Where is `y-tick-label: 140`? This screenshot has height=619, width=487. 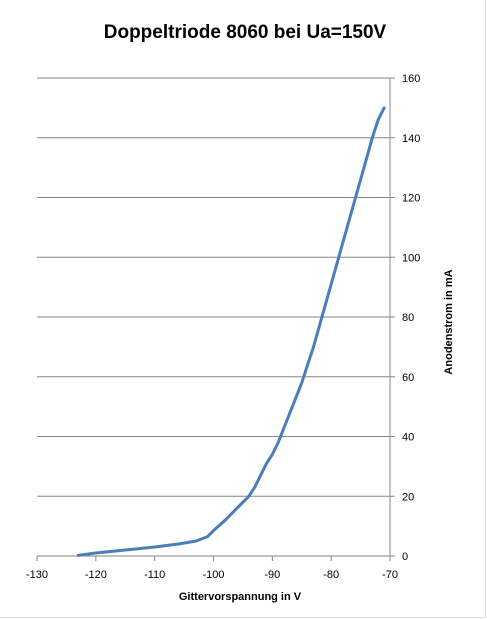 y-tick-label: 140 is located at coordinates (411, 139).